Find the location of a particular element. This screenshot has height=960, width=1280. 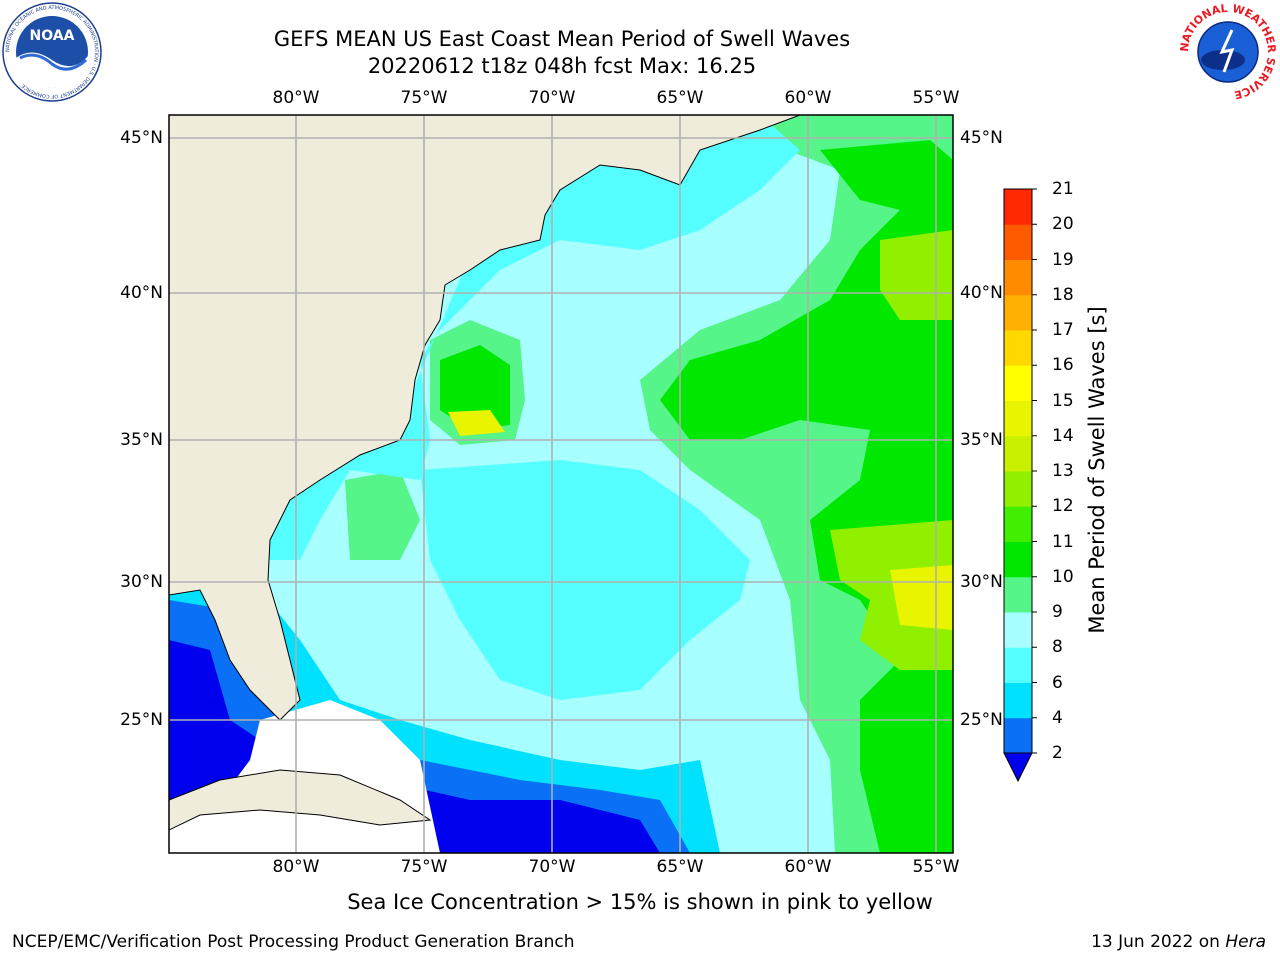

colorbar-tick-label: 4 is located at coordinates (1057, 717).